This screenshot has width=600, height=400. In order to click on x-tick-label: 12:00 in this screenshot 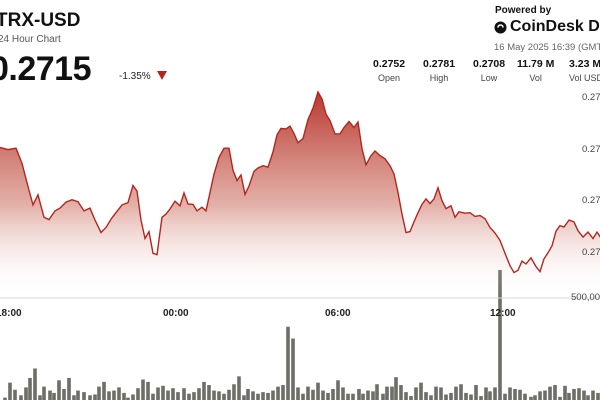, I will do `click(503, 313)`.